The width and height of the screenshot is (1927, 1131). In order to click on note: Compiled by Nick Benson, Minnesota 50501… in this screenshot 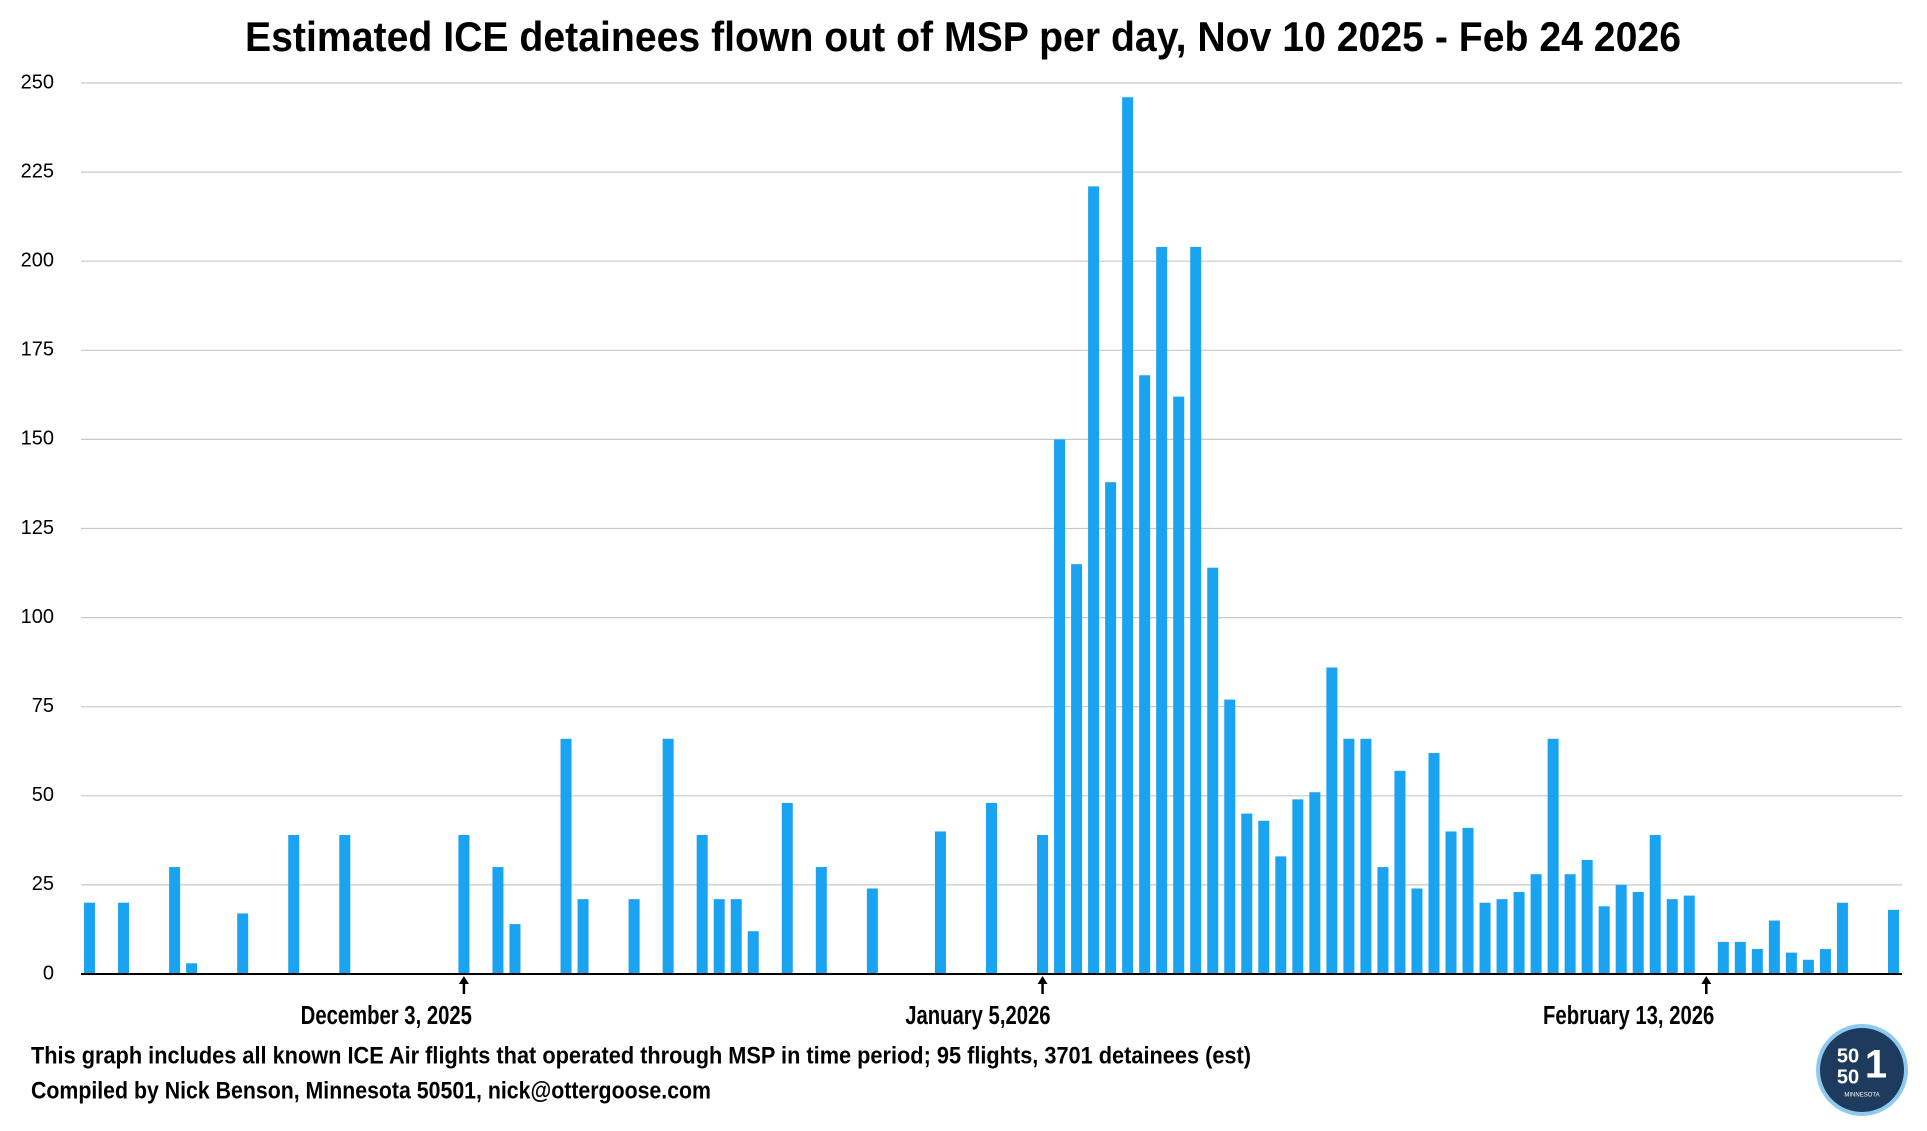, I will do `click(371, 1090)`.